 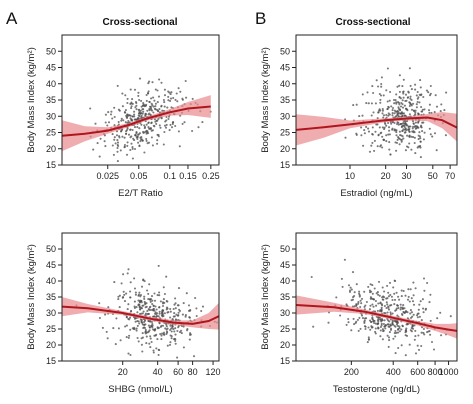 What do you see at coordinates (51, 100) in the screenshot?
I see `y-tick-label: 35` at bounding box center [51, 100].